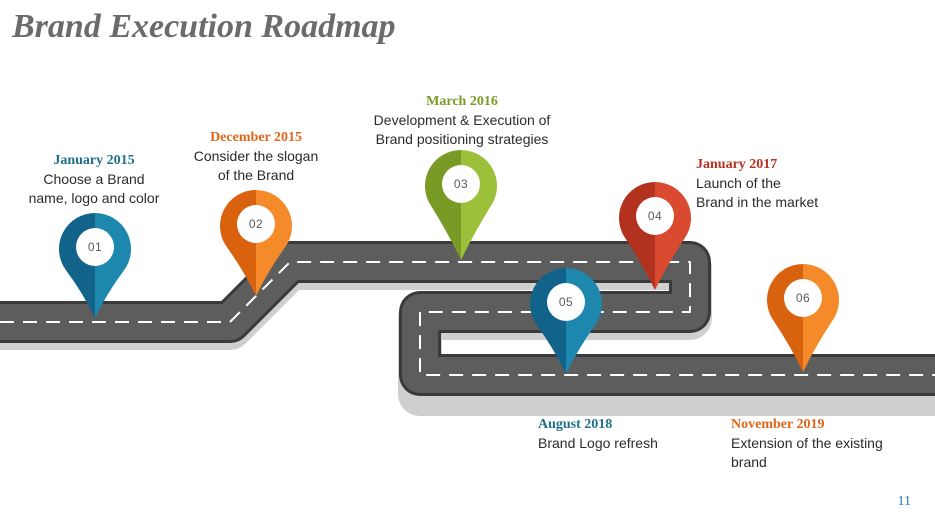 This screenshot has width=935, height=526. What do you see at coordinates (461, 205) in the screenshot?
I see `pin-03-icon: 03` at bounding box center [461, 205].